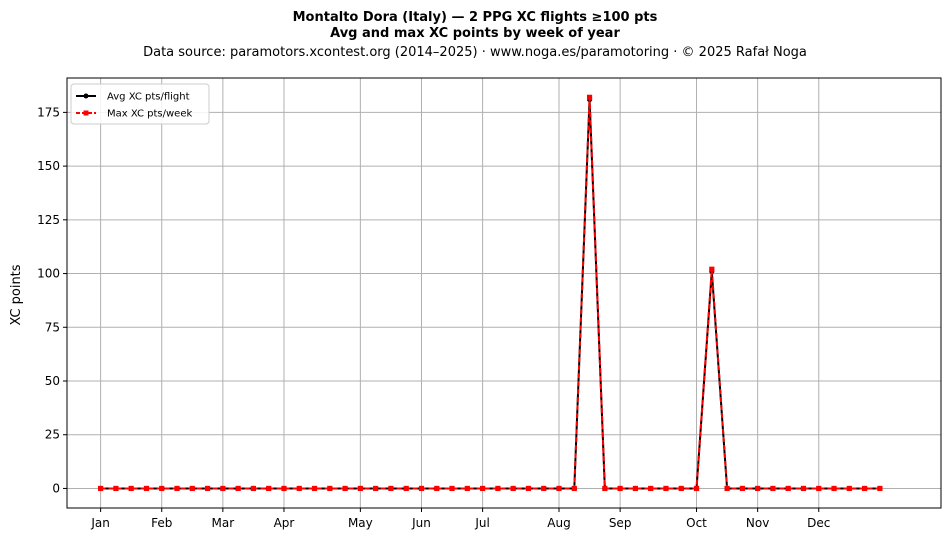  I want to click on x-tick-label: Apr, so click(284, 523).